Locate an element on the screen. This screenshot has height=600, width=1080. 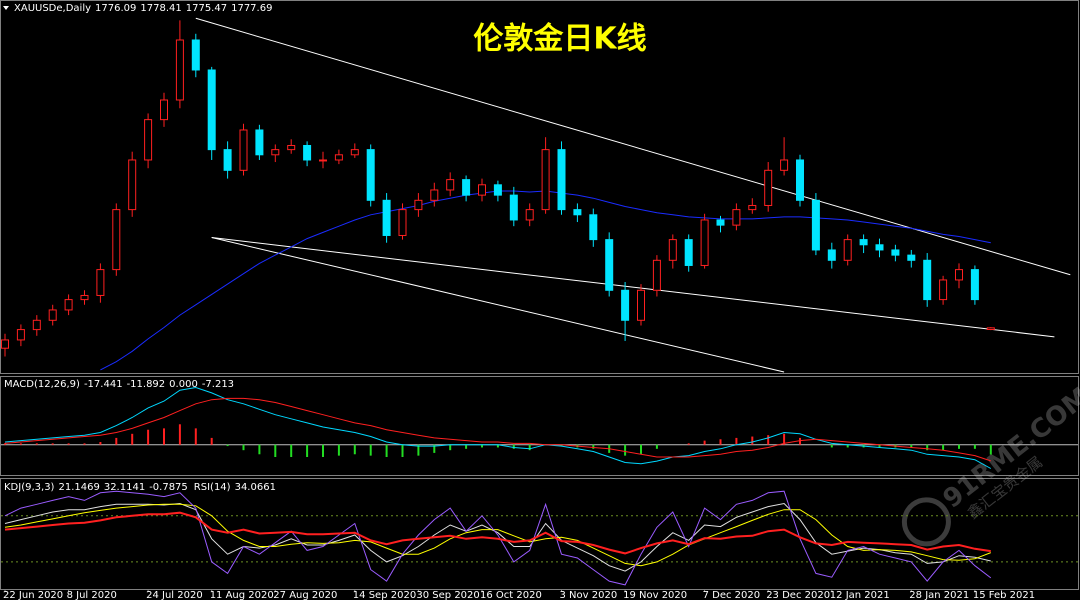
x-tick-label: 16 Oct 2020 is located at coordinates (511, 595).